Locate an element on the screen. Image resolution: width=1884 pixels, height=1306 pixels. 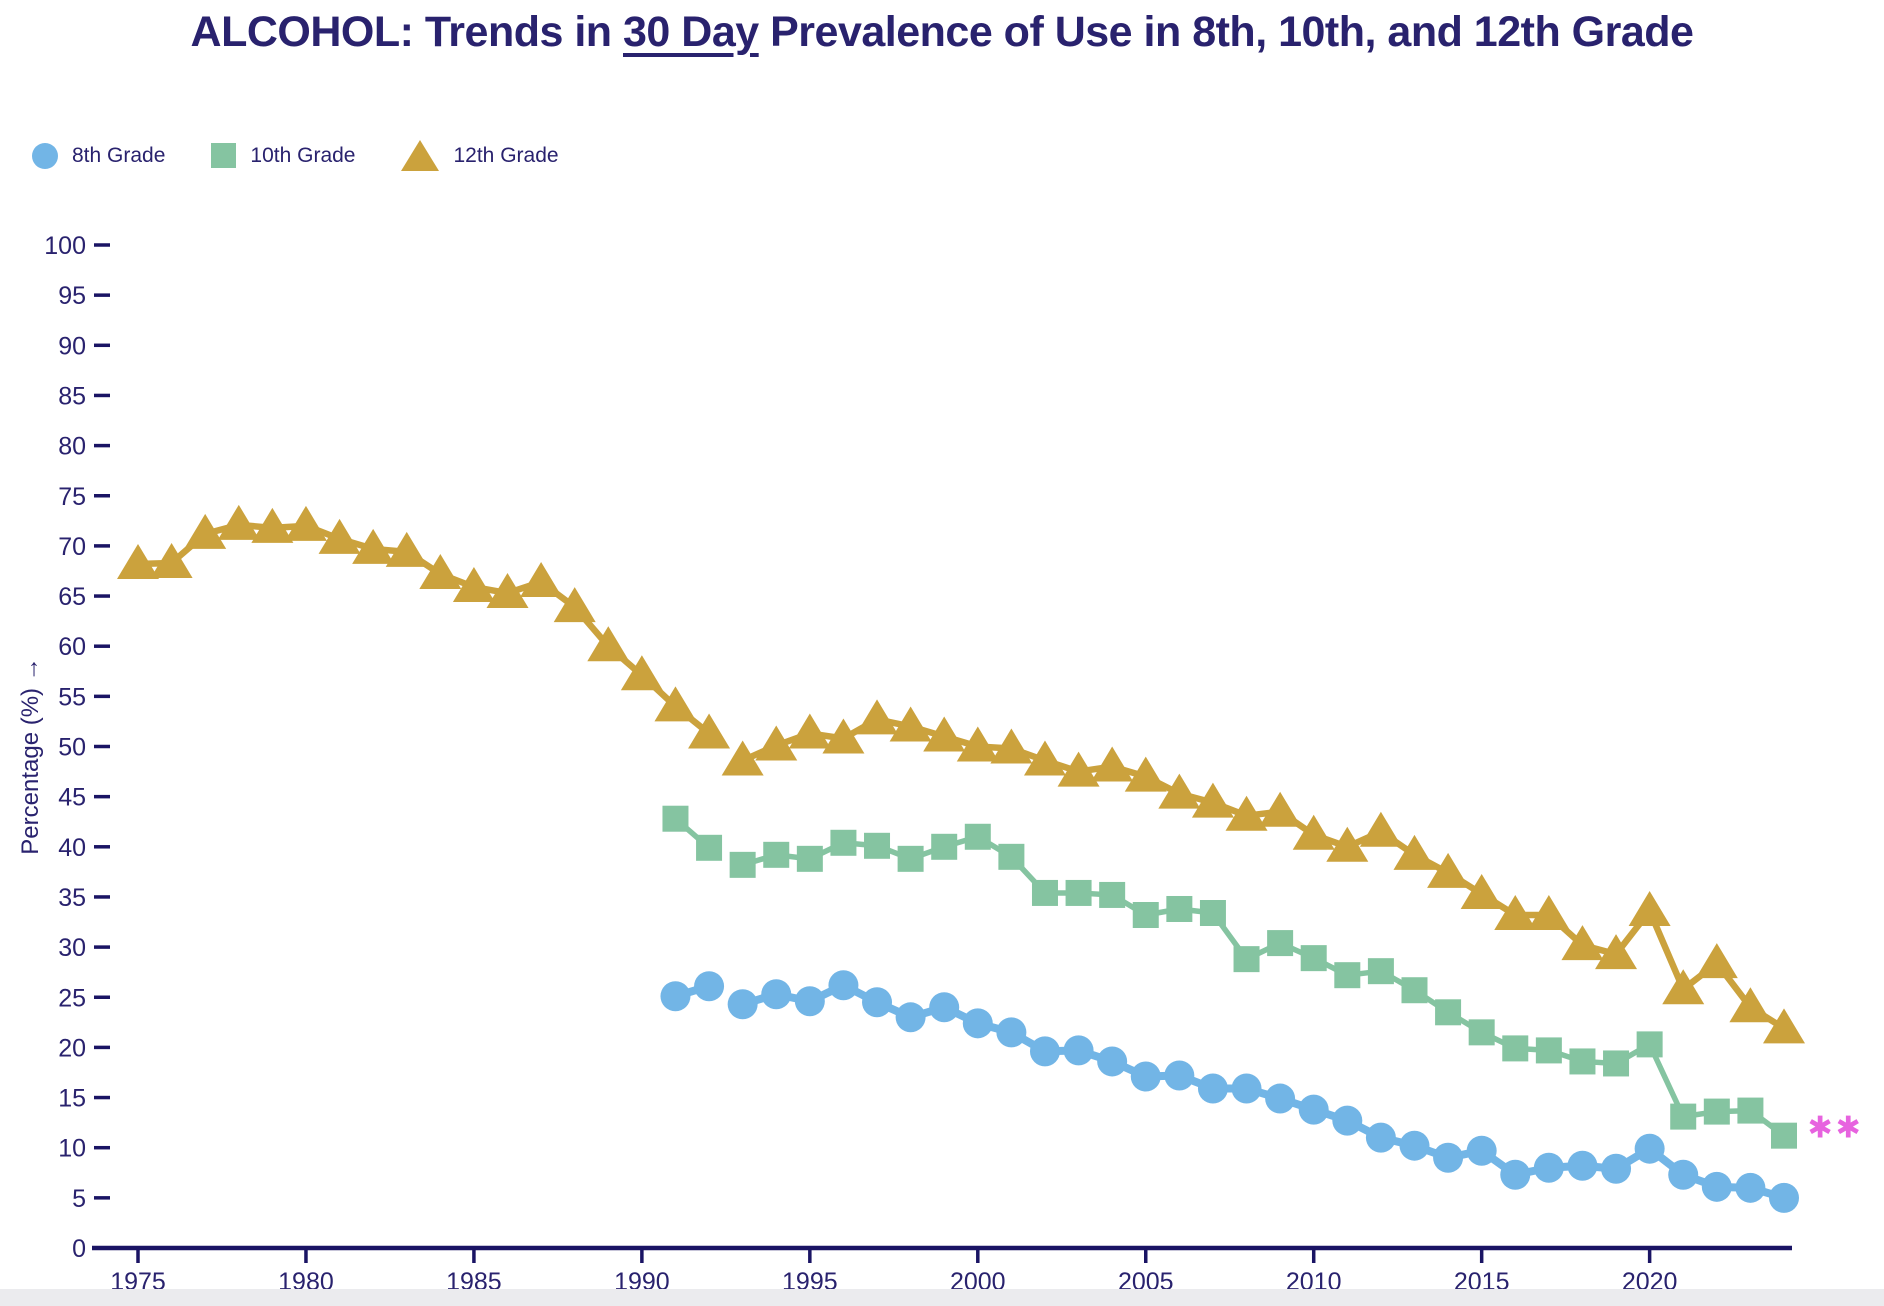
svg-text: 55 is located at coordinates (72, 697).